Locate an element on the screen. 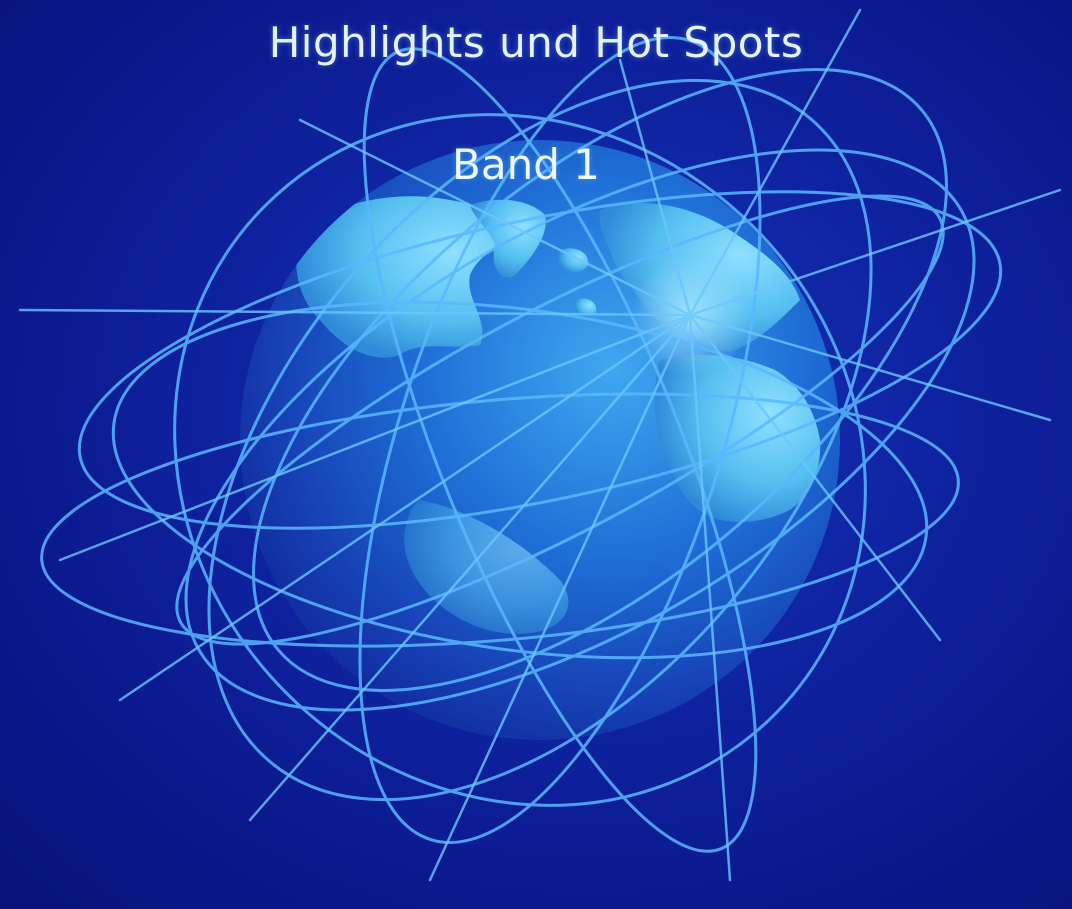 Image resolution: width=1072 pixels, height=909 pixels. cover-subtitle: Band 1 is located at coordinates (526, 164).